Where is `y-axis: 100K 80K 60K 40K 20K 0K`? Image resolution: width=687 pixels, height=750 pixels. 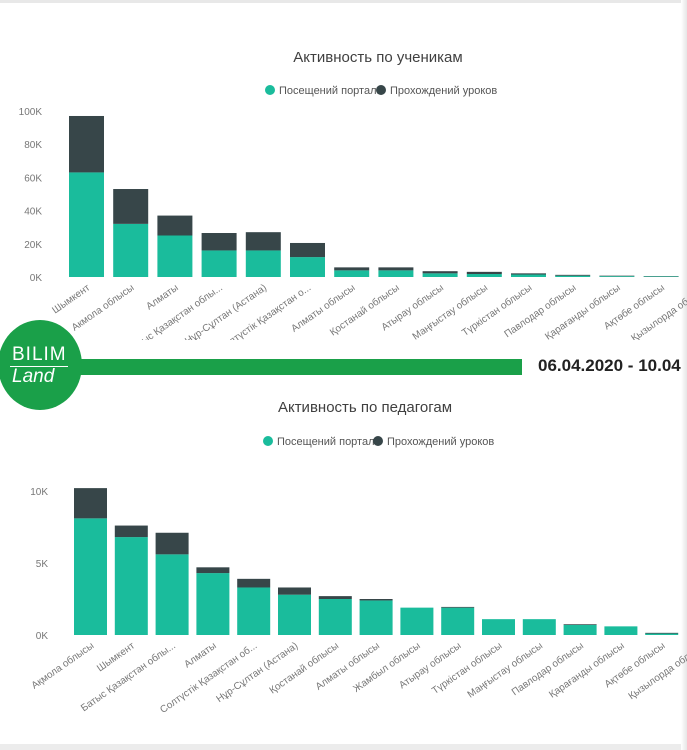 y-axis: 100K 80K 60K 40K 20K 0K is located at coordinates (31, 195).